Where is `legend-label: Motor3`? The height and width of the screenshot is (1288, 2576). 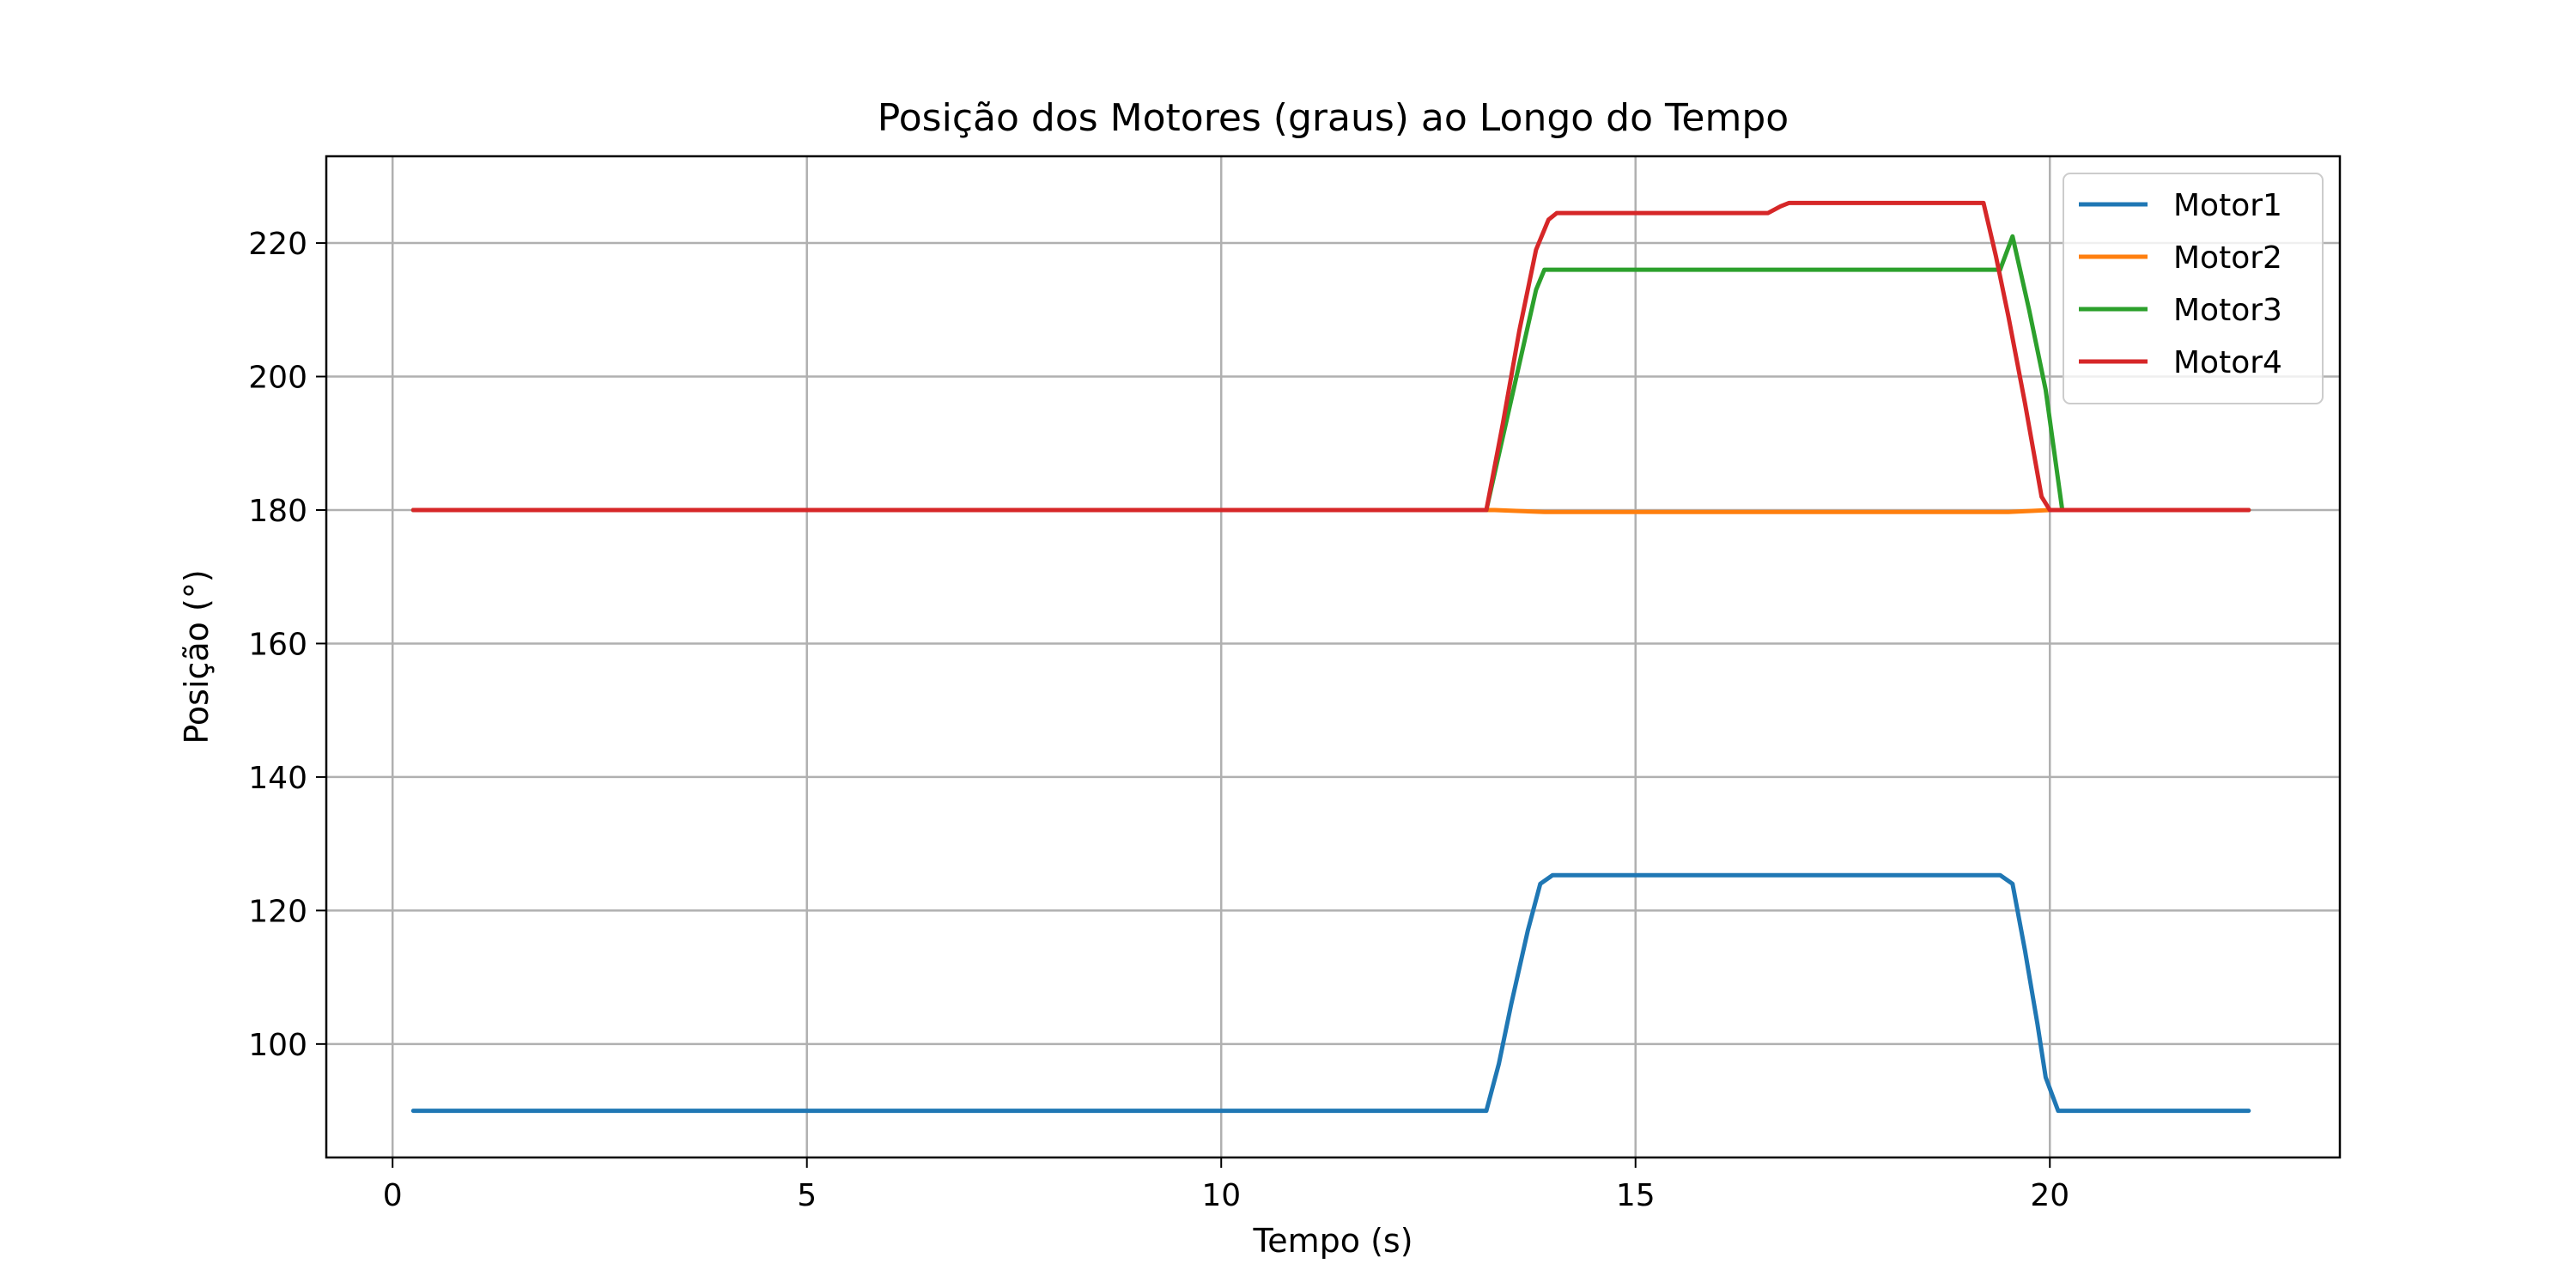
legend-label: Motor3 is located at coordinates (2228, 311).